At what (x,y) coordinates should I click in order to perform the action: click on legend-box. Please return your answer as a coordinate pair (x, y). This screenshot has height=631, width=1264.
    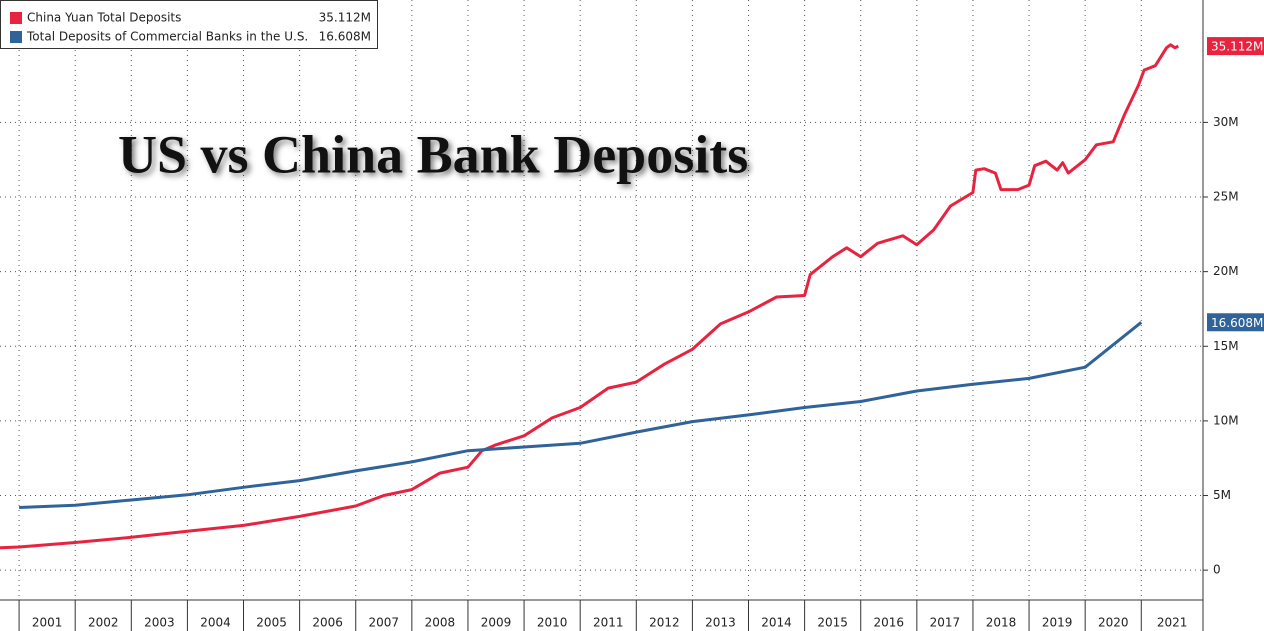
    Looking at the image, I should click on (189, 24).